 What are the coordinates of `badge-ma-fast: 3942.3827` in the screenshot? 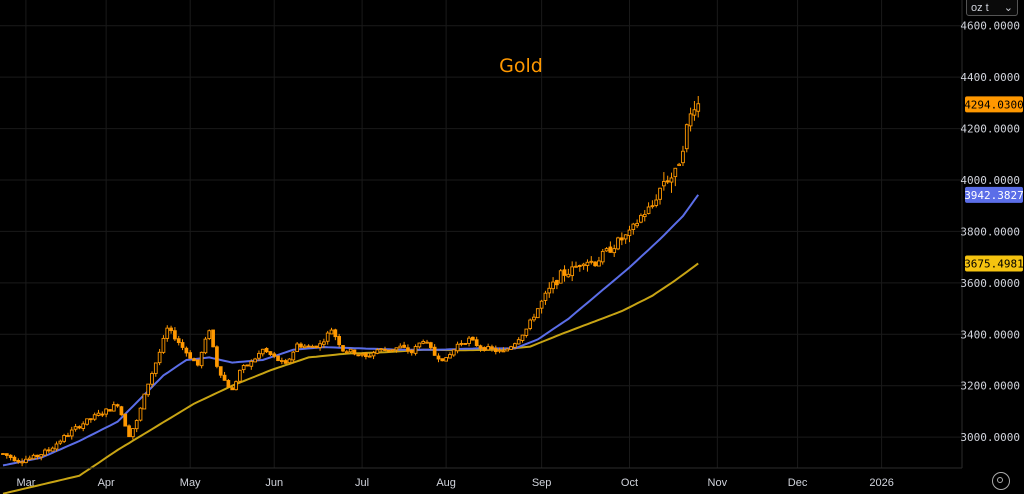 It's located at (994, 194).